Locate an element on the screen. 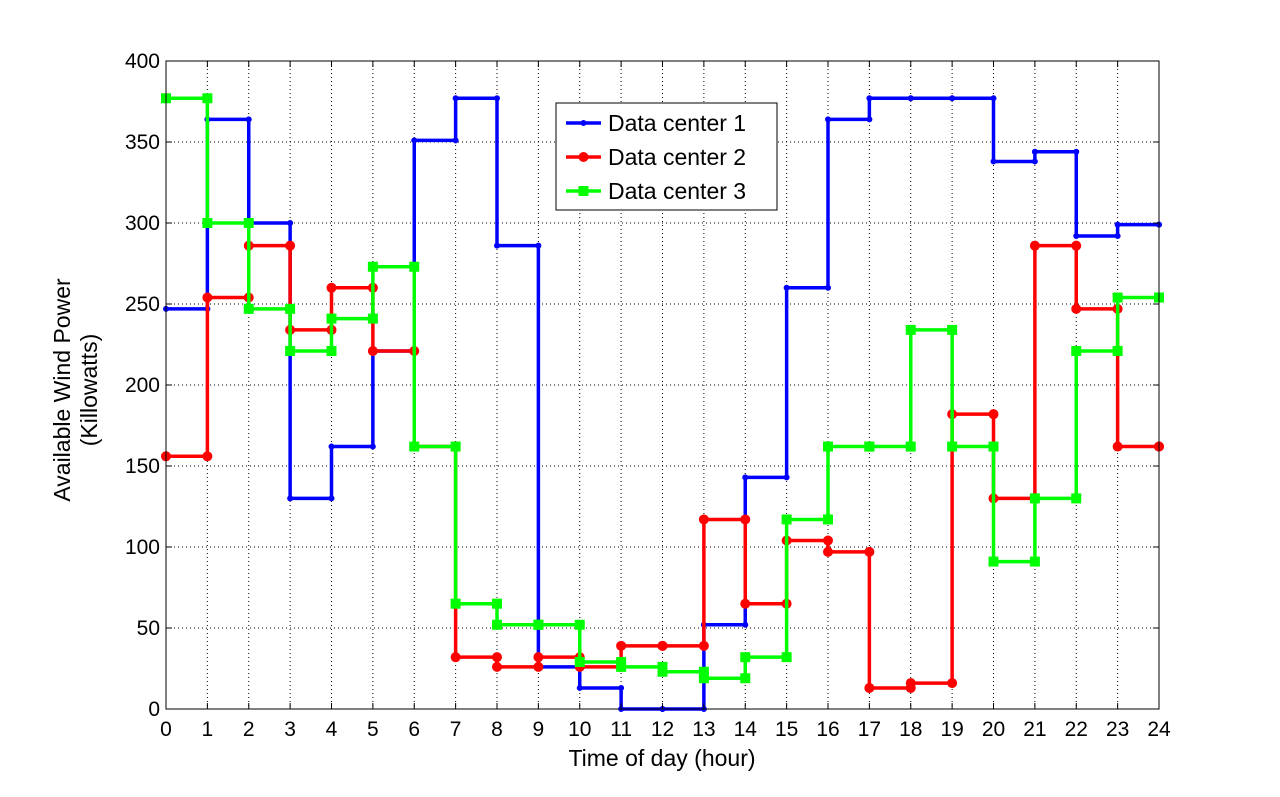 This screenshot has height=797, width=1280. x-tick-label: 10 is located at coordinates (579, 729).